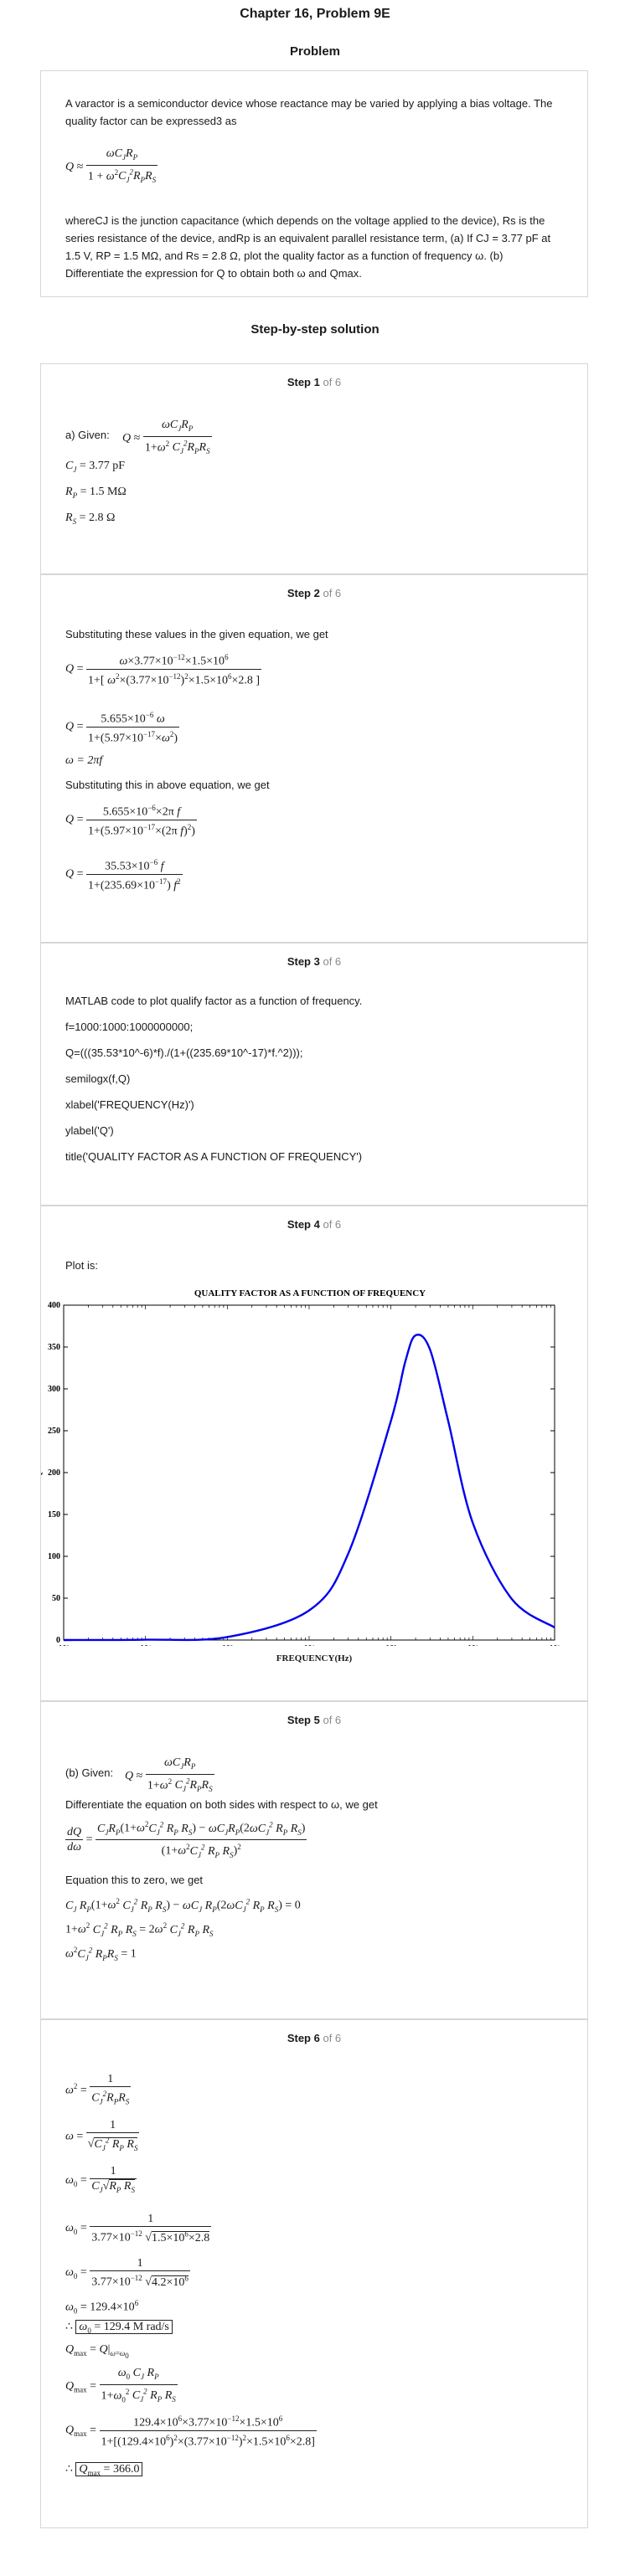 The height and width of the screenshot is (2576, 630). Describe the element at coordinates (124, 875) in the screenshot. I see `eq-sub-4: Q = 35.53×10−6 f 1+(235.69×10−17) f2` at that location.